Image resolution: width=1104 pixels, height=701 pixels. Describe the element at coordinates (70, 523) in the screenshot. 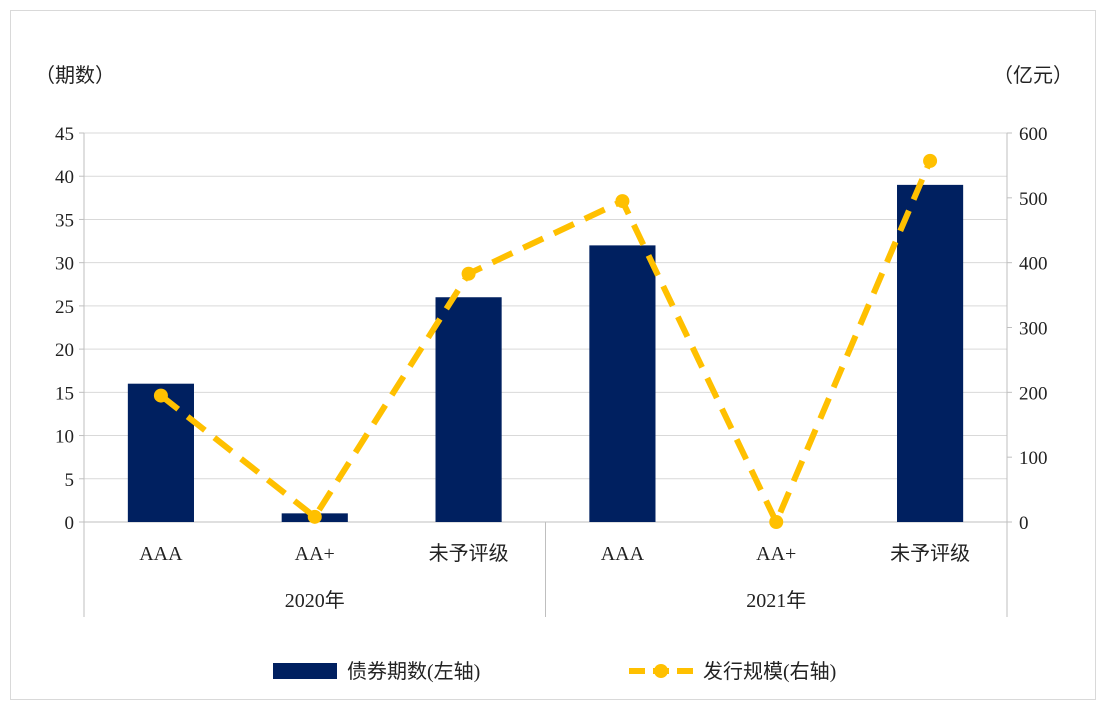

I see `left-tick-label: 0` at that location.